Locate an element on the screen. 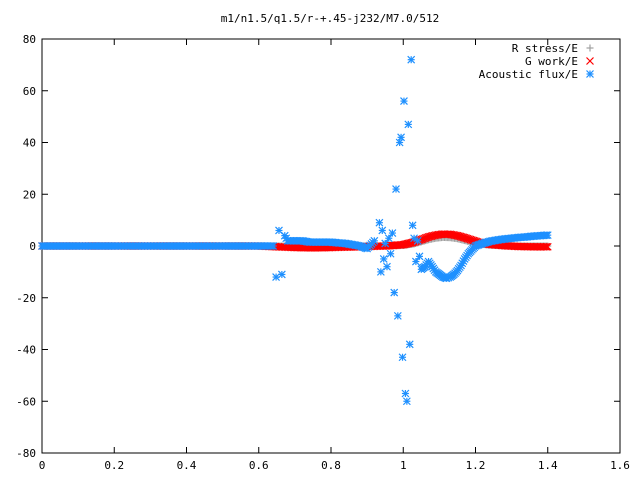 The image size is (640, 480). legend-label: Acoustic flux/E is located at coordinates (528, 74).